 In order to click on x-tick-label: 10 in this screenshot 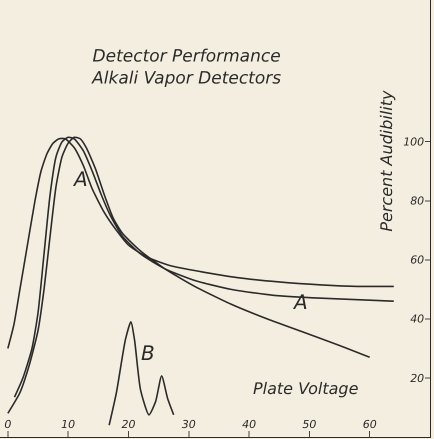, I will do `click(68, 424)`.